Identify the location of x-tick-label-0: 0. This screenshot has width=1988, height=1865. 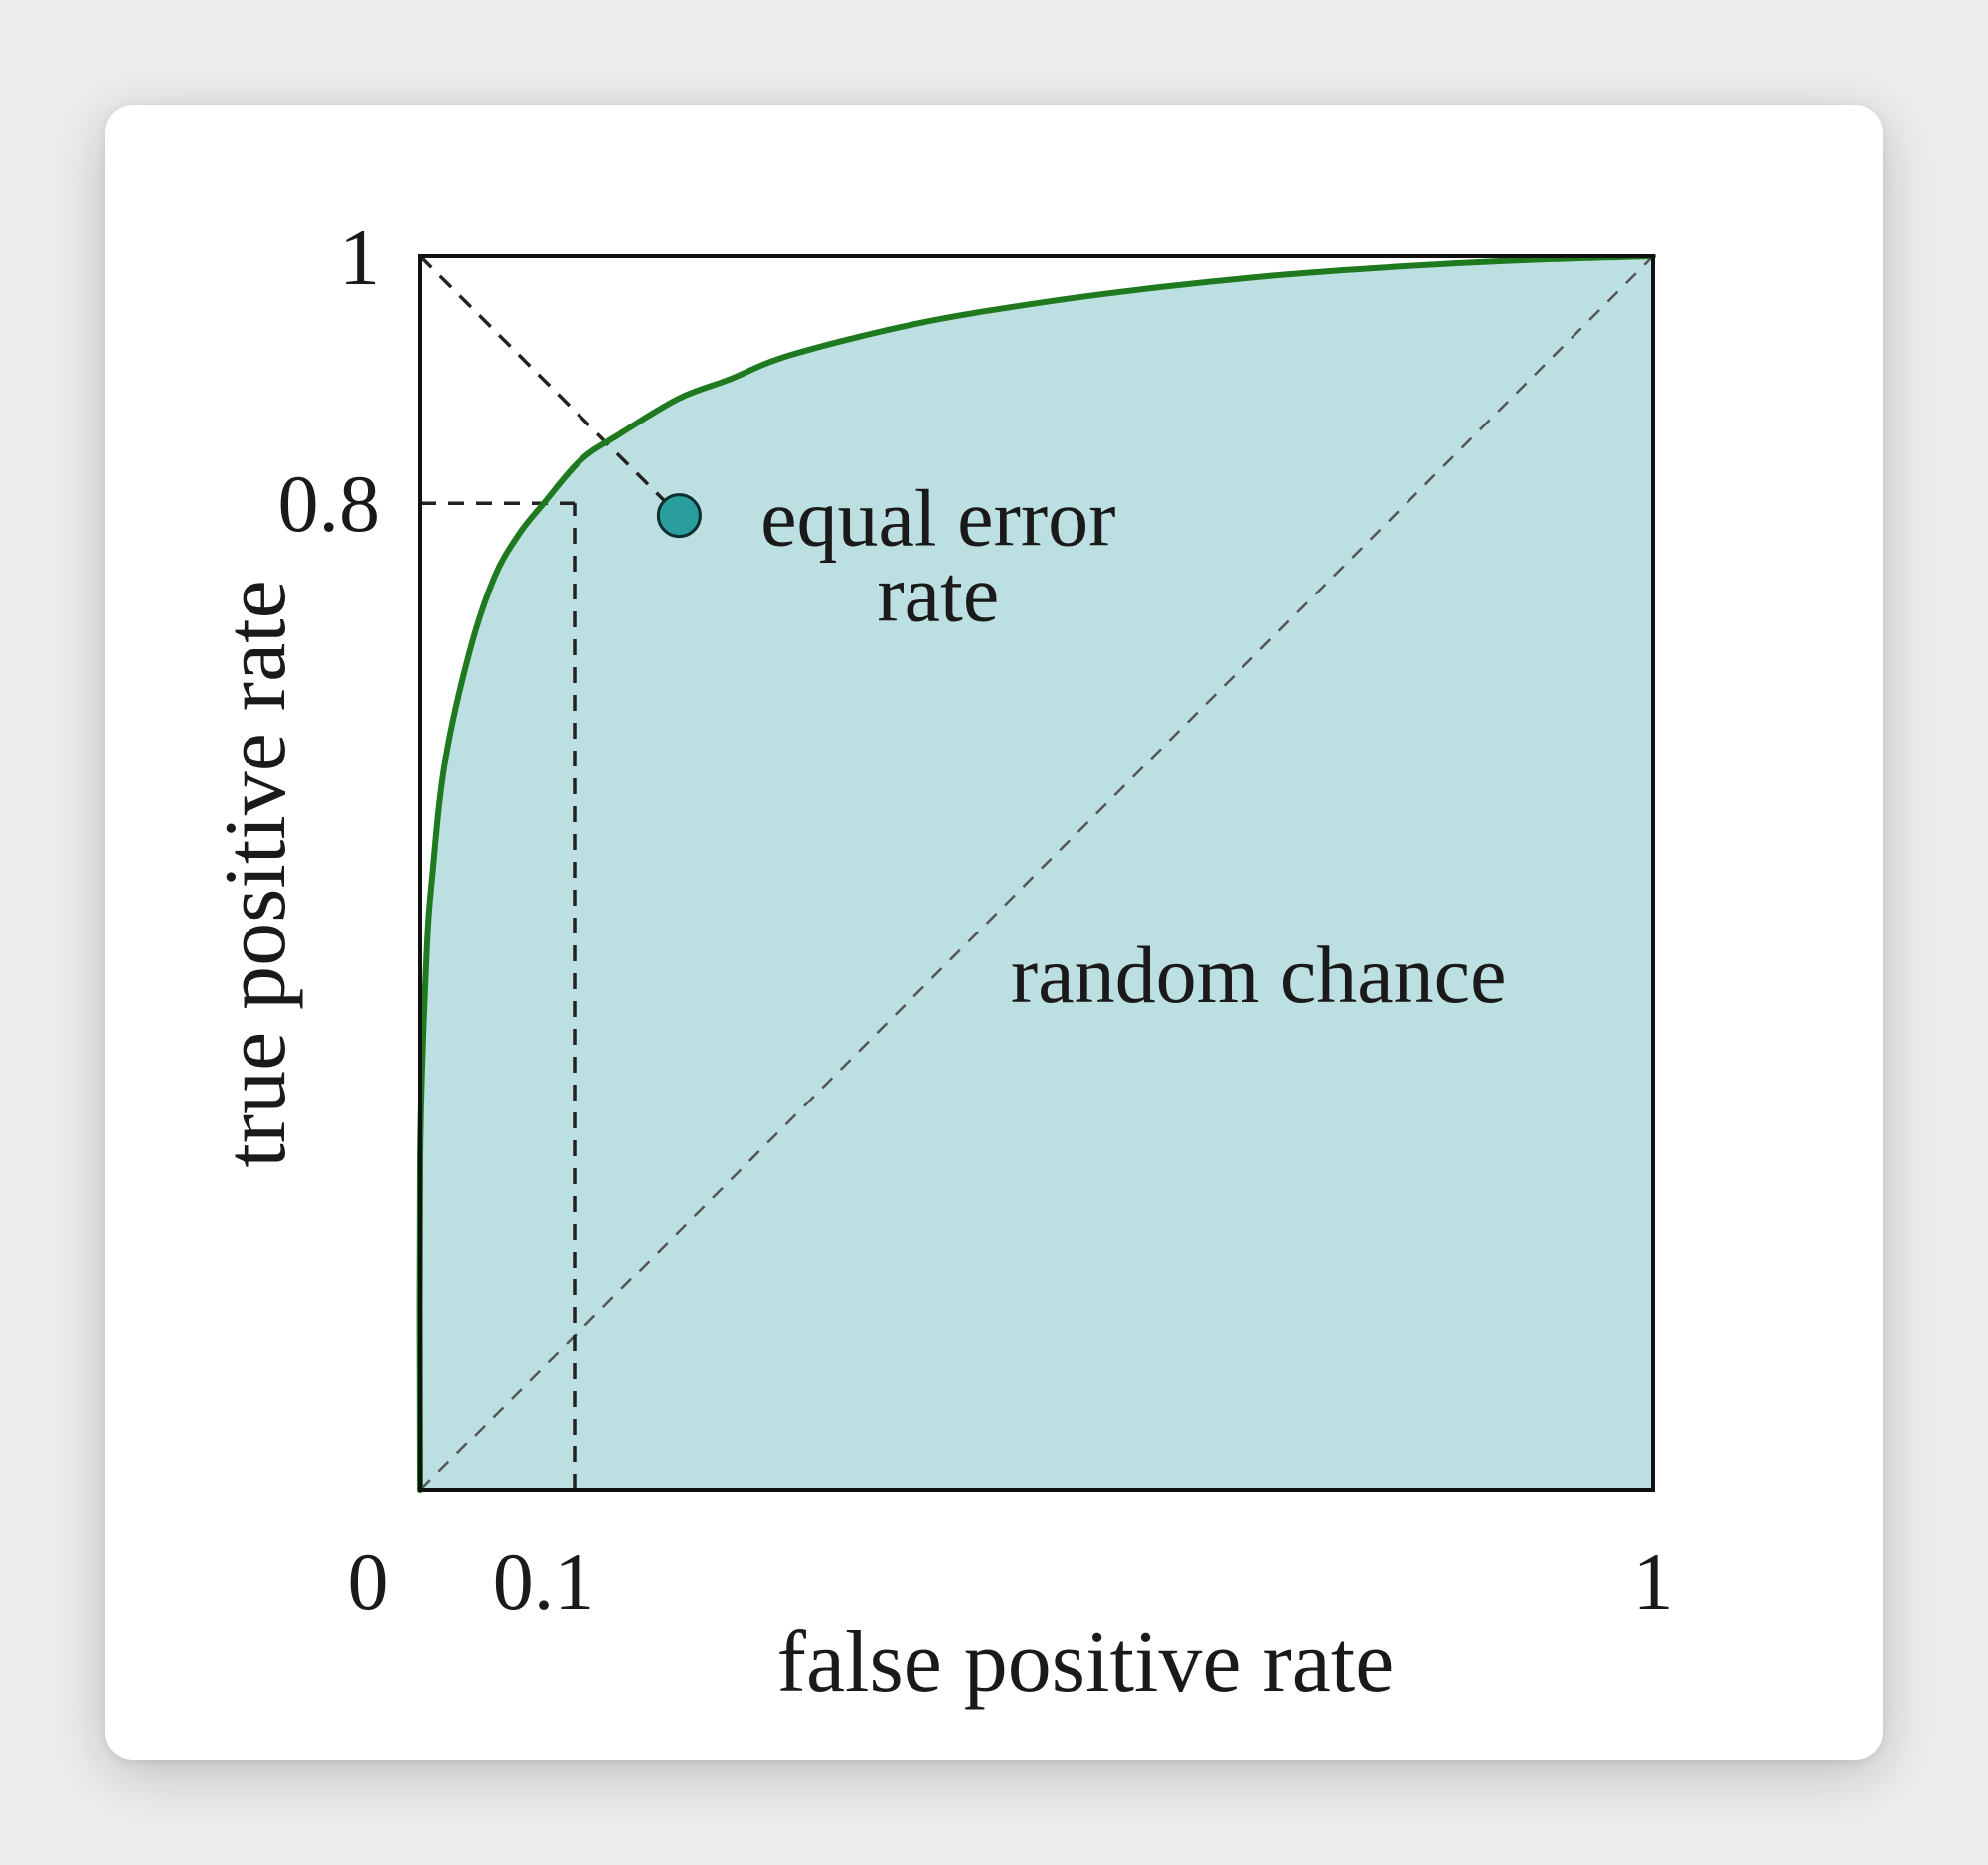
(368, 1581).